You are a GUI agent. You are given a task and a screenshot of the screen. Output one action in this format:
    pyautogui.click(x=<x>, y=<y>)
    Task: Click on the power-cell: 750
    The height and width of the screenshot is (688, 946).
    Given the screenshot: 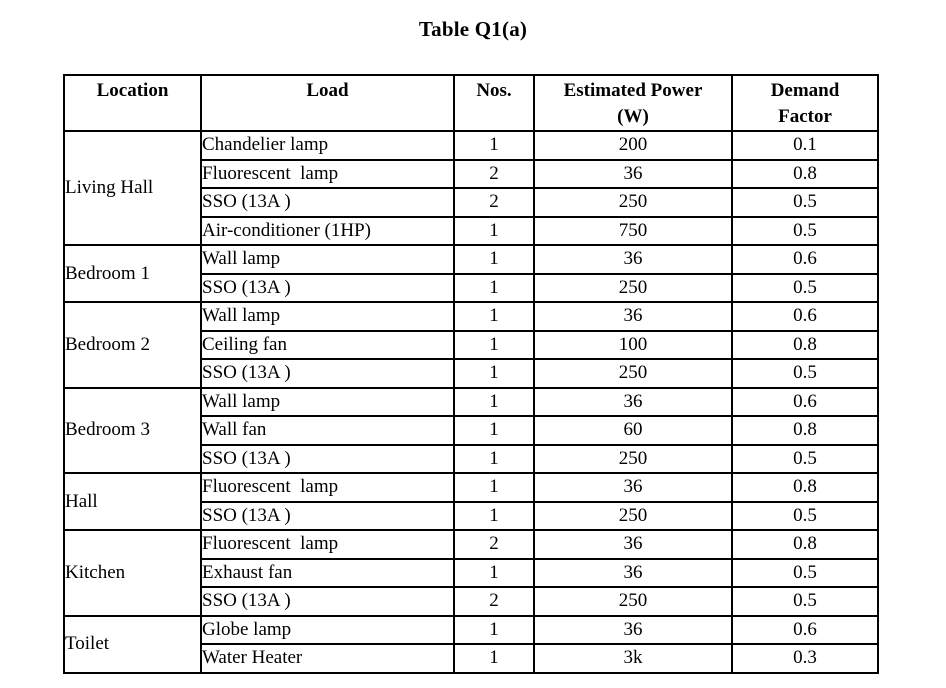 What is the action you would take?
    pyautogui.click(x=633, y=230)
    